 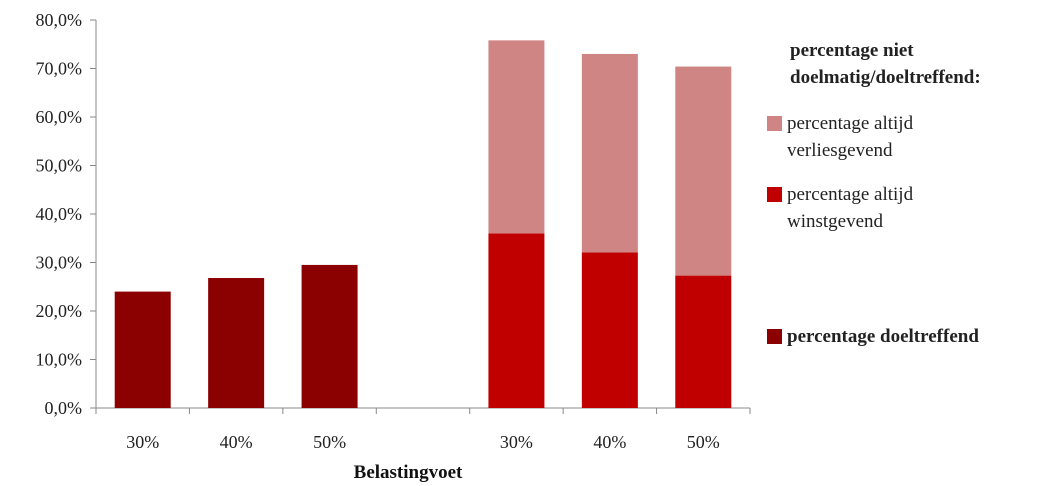 What do you see at coordinates (59, 360) in the screenshot?
I see `y-tick-label: 10,0%` at bounding box center [59, 360].